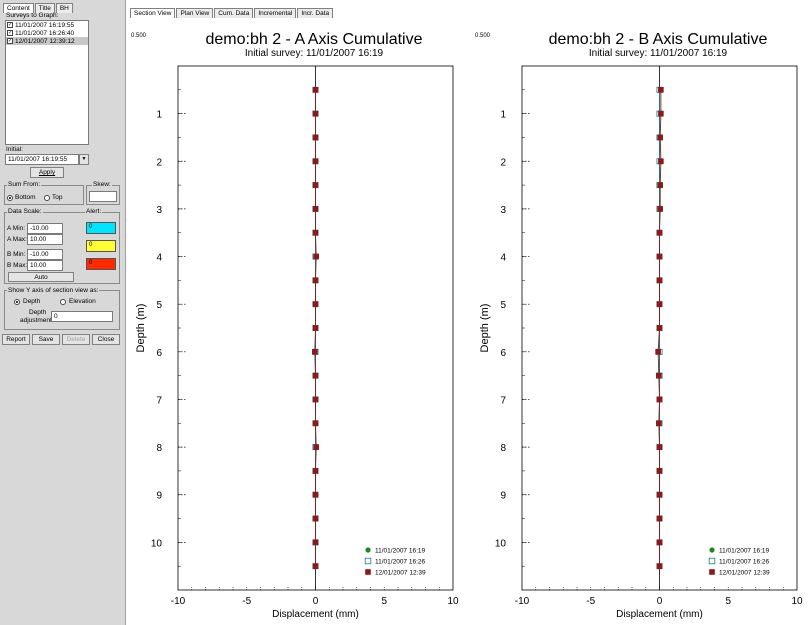  I want to click on x-tick-label: -10, so click(178, 601).